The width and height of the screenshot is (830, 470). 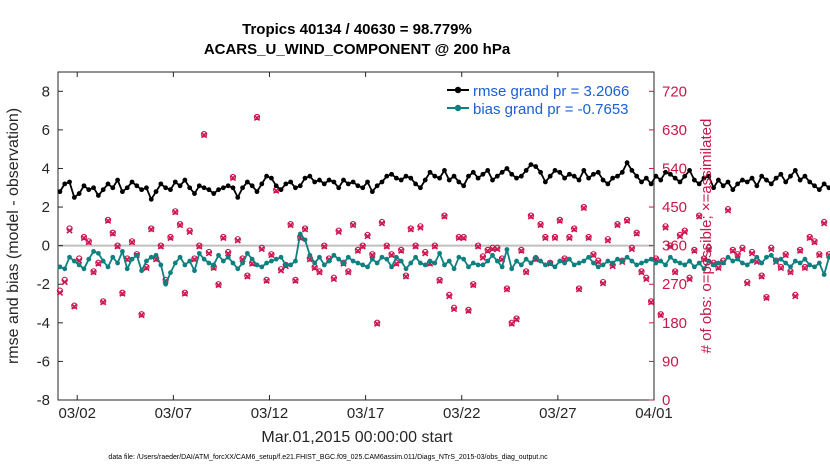 I want to click on y-tick-label: 2, so click(x=46, y=207).